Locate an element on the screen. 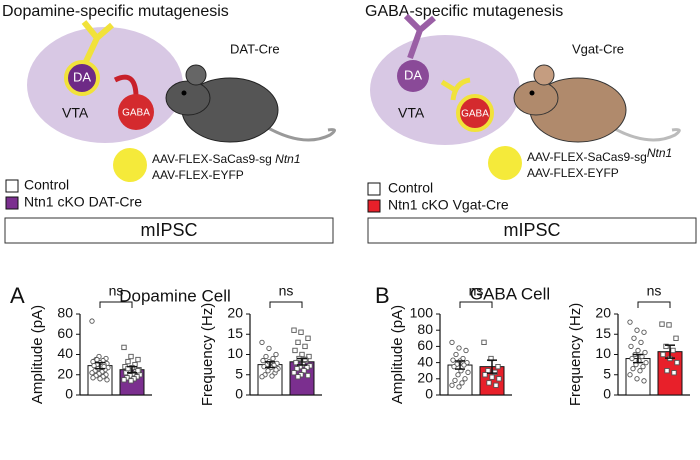 This screenshot has height=460, width=700. gaba-neuron is located at coordinates (136, 112).